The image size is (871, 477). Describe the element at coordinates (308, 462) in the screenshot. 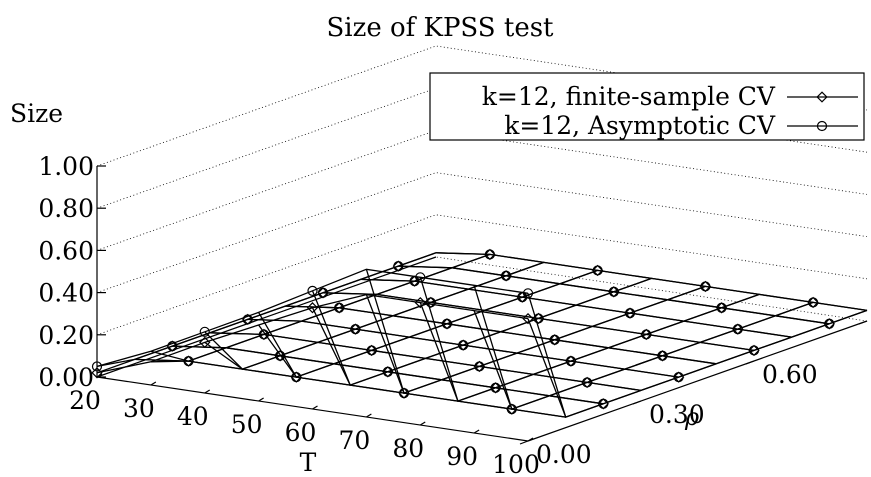

I see `x-axis-label: T` at that location.